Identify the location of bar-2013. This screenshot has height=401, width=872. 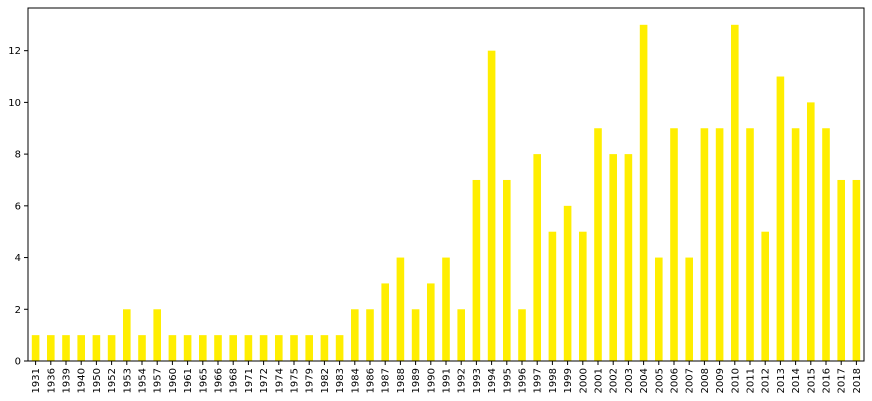
(780, 218).